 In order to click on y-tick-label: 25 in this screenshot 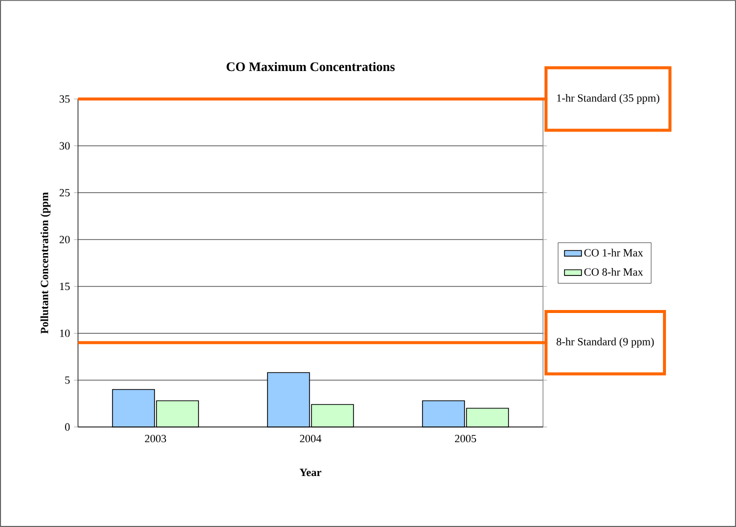, I will do `click(65, 192)`.